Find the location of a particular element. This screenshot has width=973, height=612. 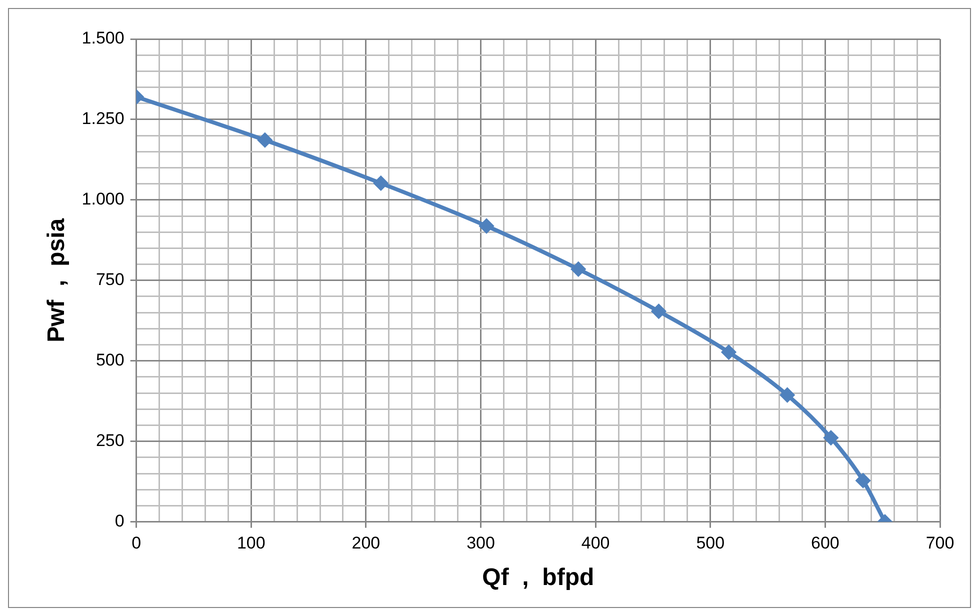

y-axis-title: Pwf , psia is located at coordinates (56, 280).